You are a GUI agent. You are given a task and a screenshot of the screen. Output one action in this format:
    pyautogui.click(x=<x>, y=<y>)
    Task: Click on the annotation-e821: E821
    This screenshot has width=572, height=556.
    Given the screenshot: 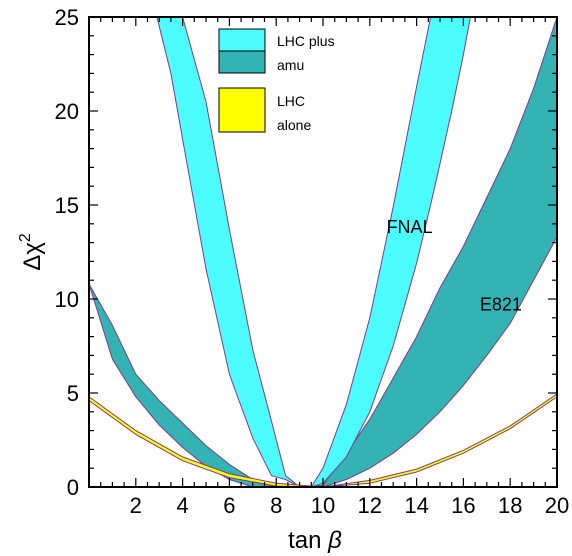 What is the action you would take?
    pyautogui.click(x=501, y=304)
    